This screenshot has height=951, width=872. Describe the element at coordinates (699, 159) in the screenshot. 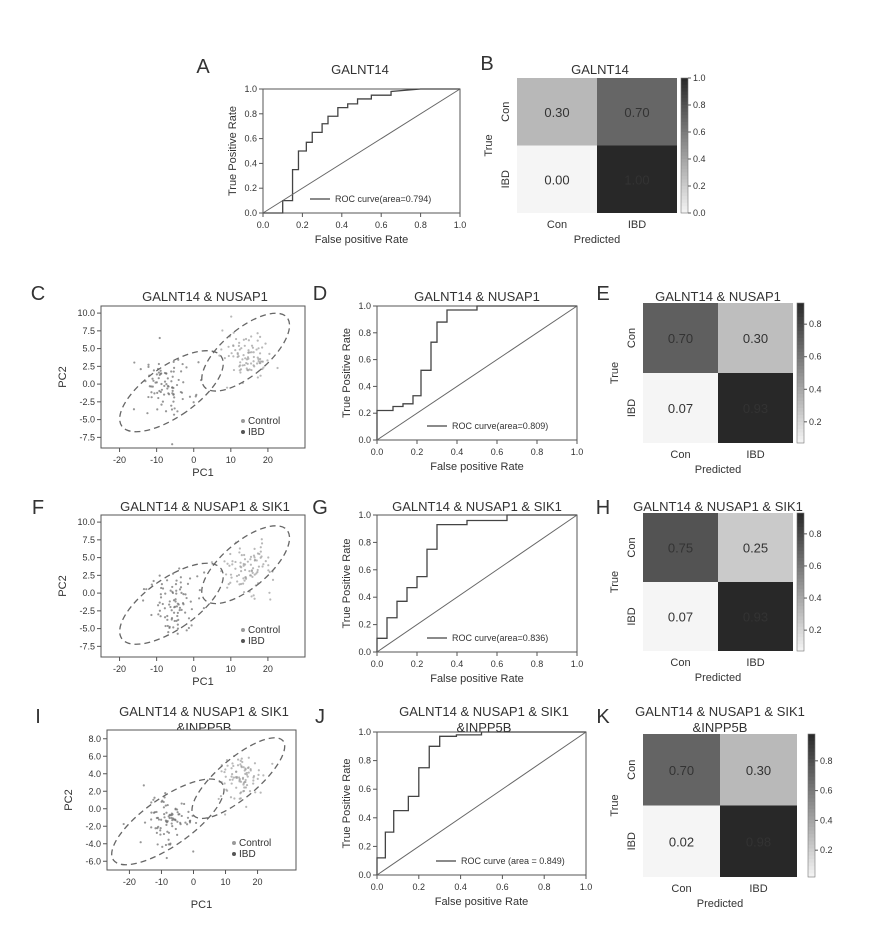

I see `colorbar-tick-label: 0.4` at that location.